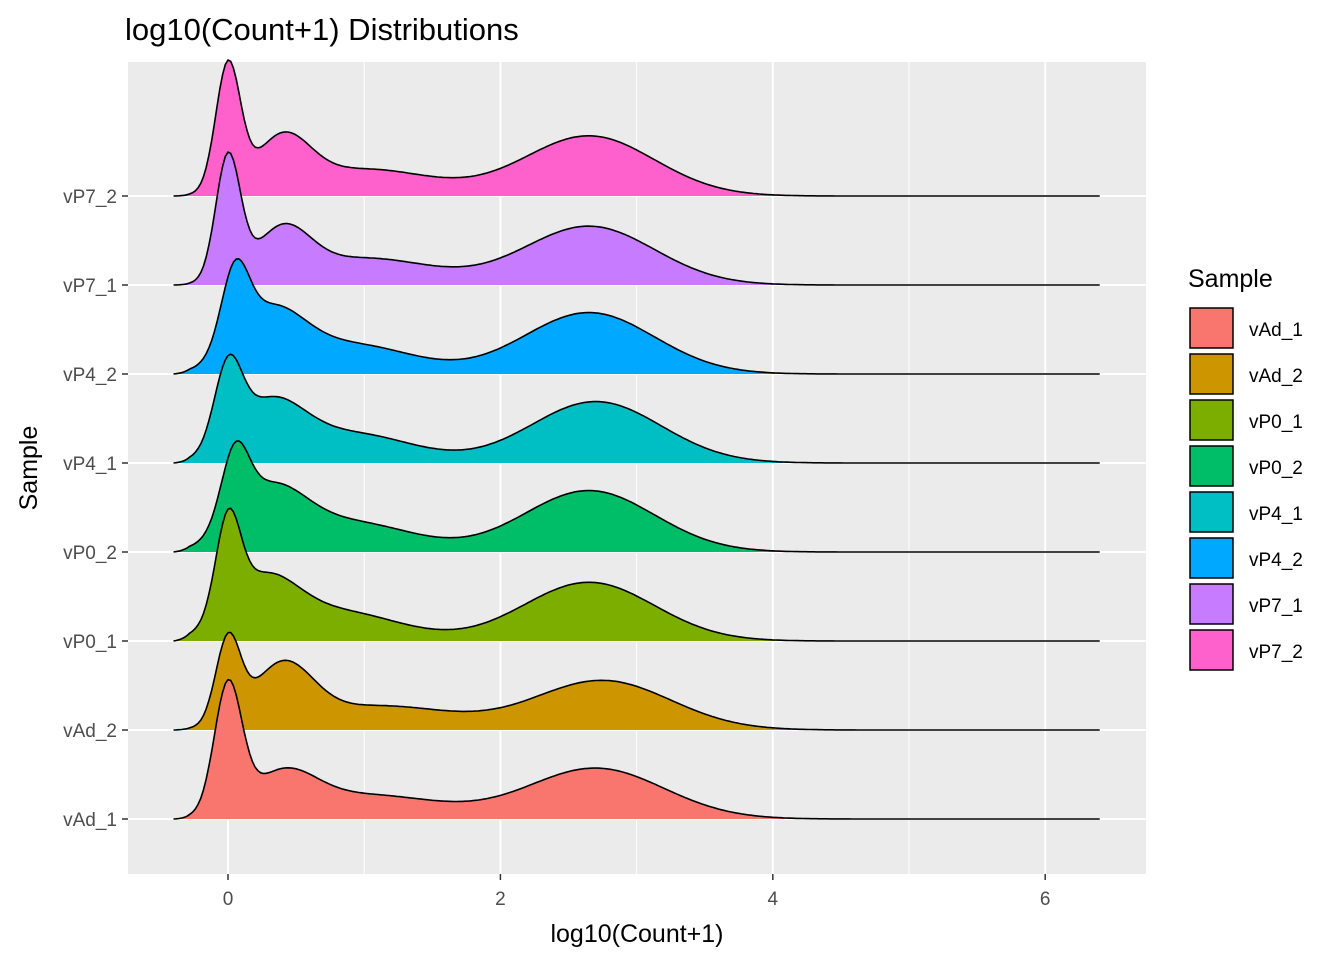 This screenshot has width=1344, height=960. Describe the element at coordinates (90, 553) in the screenshot. I see `y-tick-label: vP0_2` at that location.